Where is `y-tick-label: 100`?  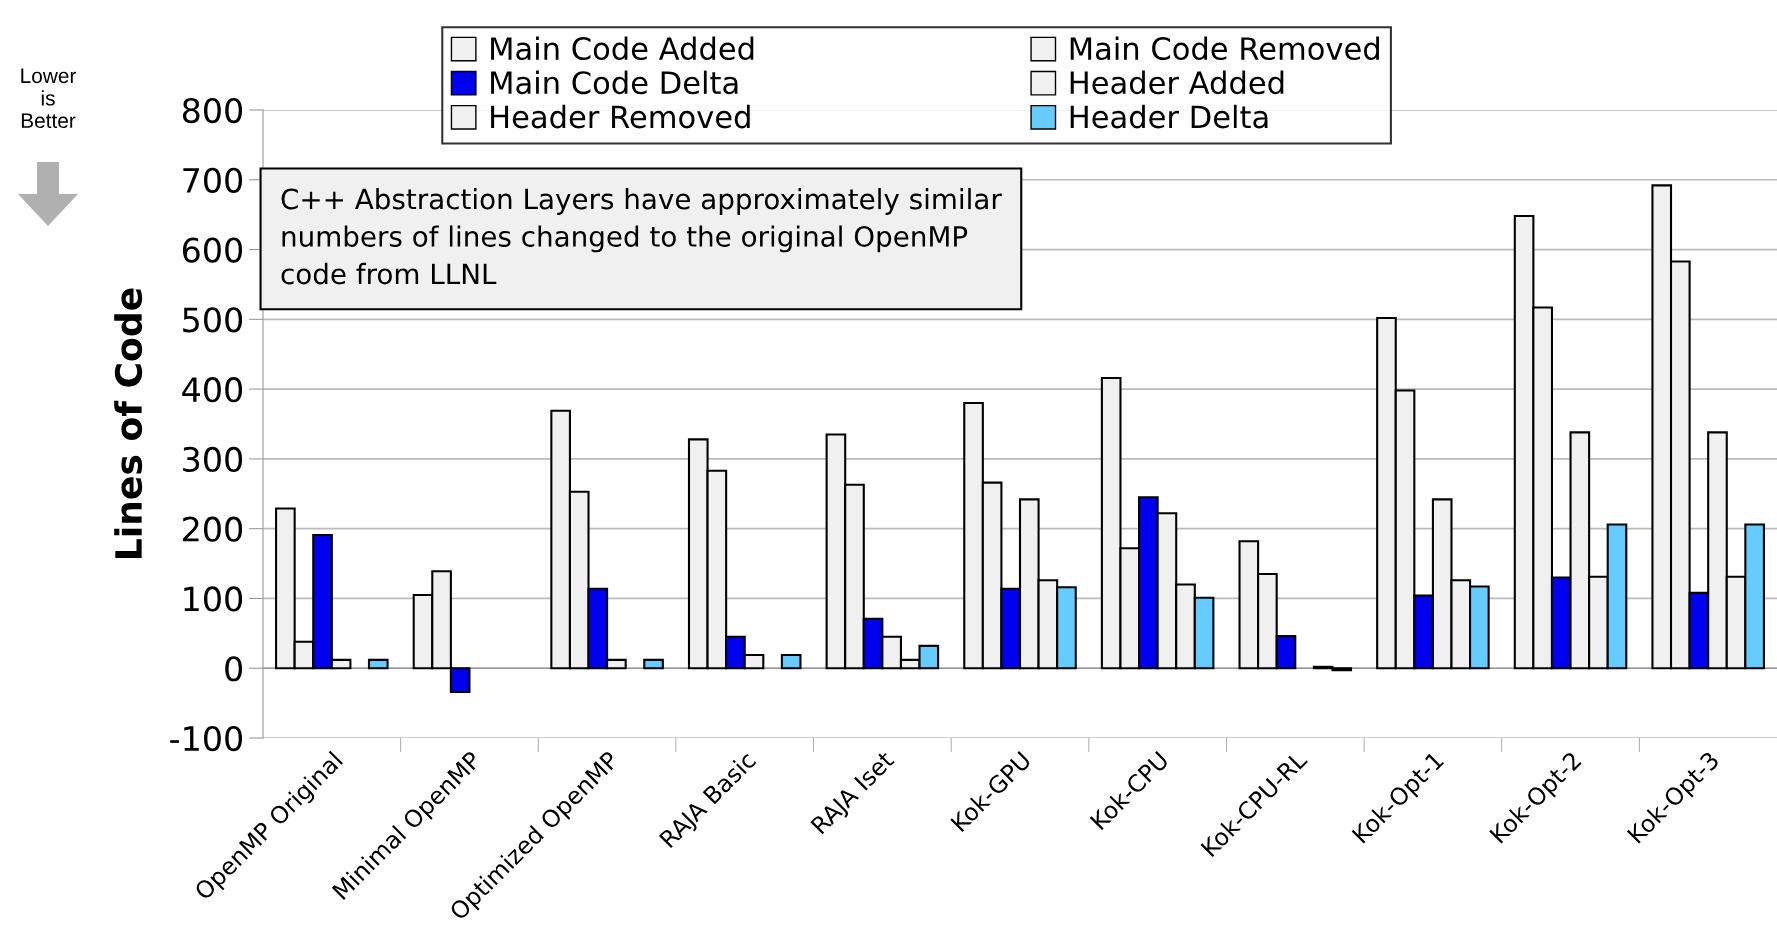 y-tick-label: 100 is located at coordinates (213, 599).